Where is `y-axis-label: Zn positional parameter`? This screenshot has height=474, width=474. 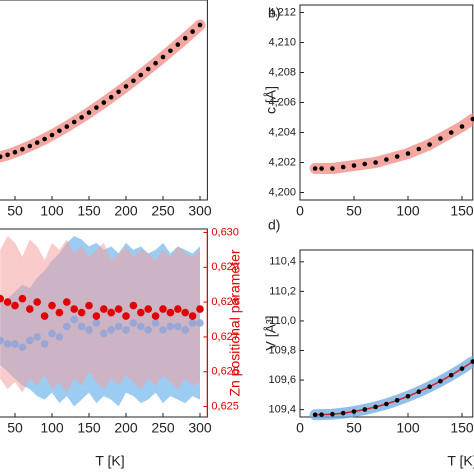 y-axis-label: Zn positional parameter is located at coordinates (235, 322).